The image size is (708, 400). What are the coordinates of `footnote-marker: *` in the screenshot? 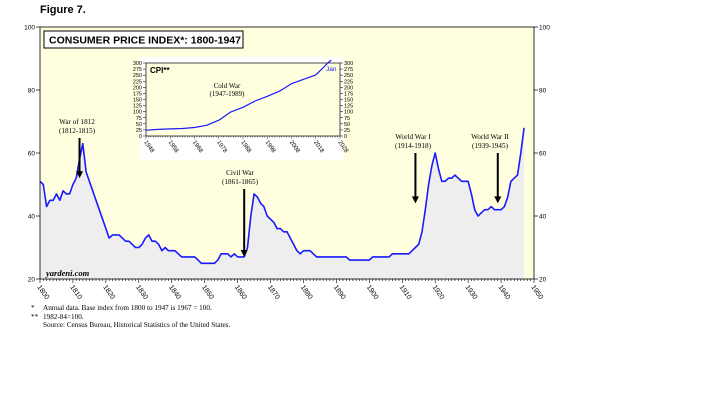 It's located at (33, 308).